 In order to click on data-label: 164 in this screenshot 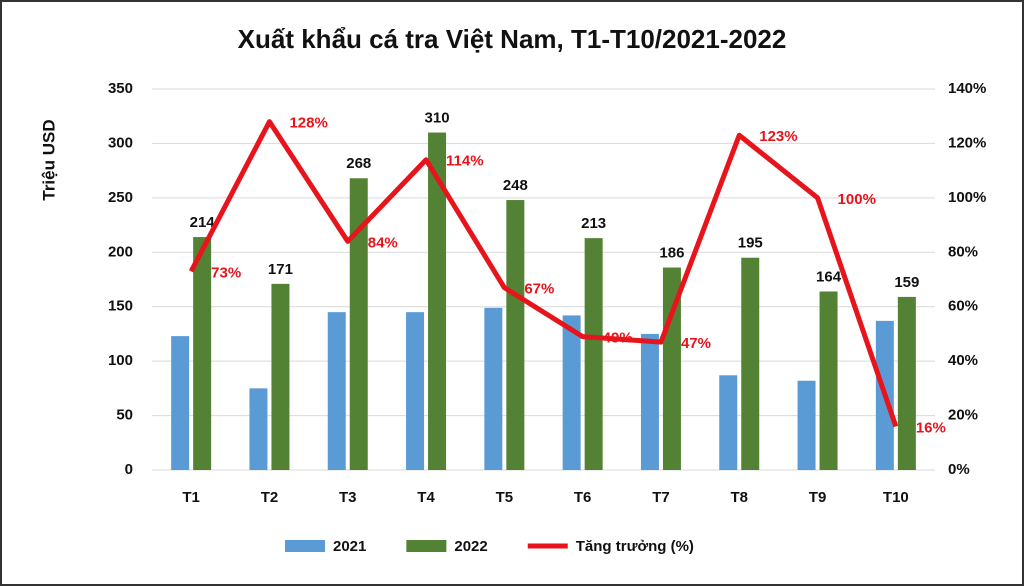, I will do `click(829, 276)`.